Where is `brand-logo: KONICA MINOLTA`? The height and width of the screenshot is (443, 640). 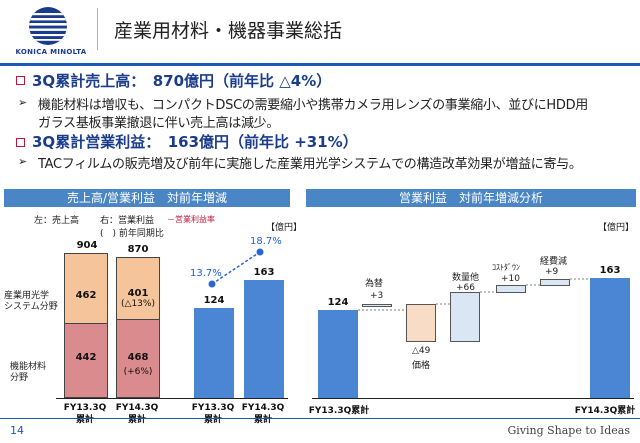 brand-logo: KONICA MINOLTA is located at coordinates (48, 31).